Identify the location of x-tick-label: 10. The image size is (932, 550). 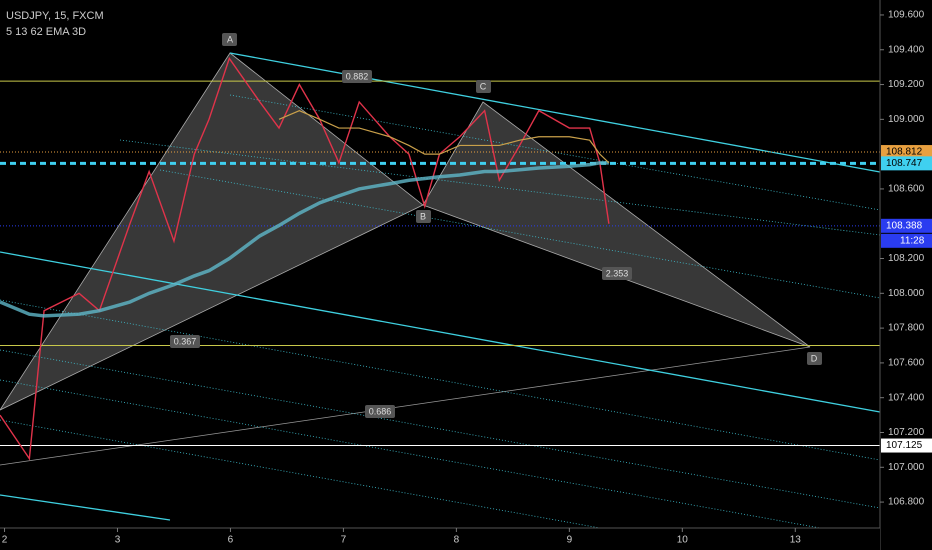
(683, 540).